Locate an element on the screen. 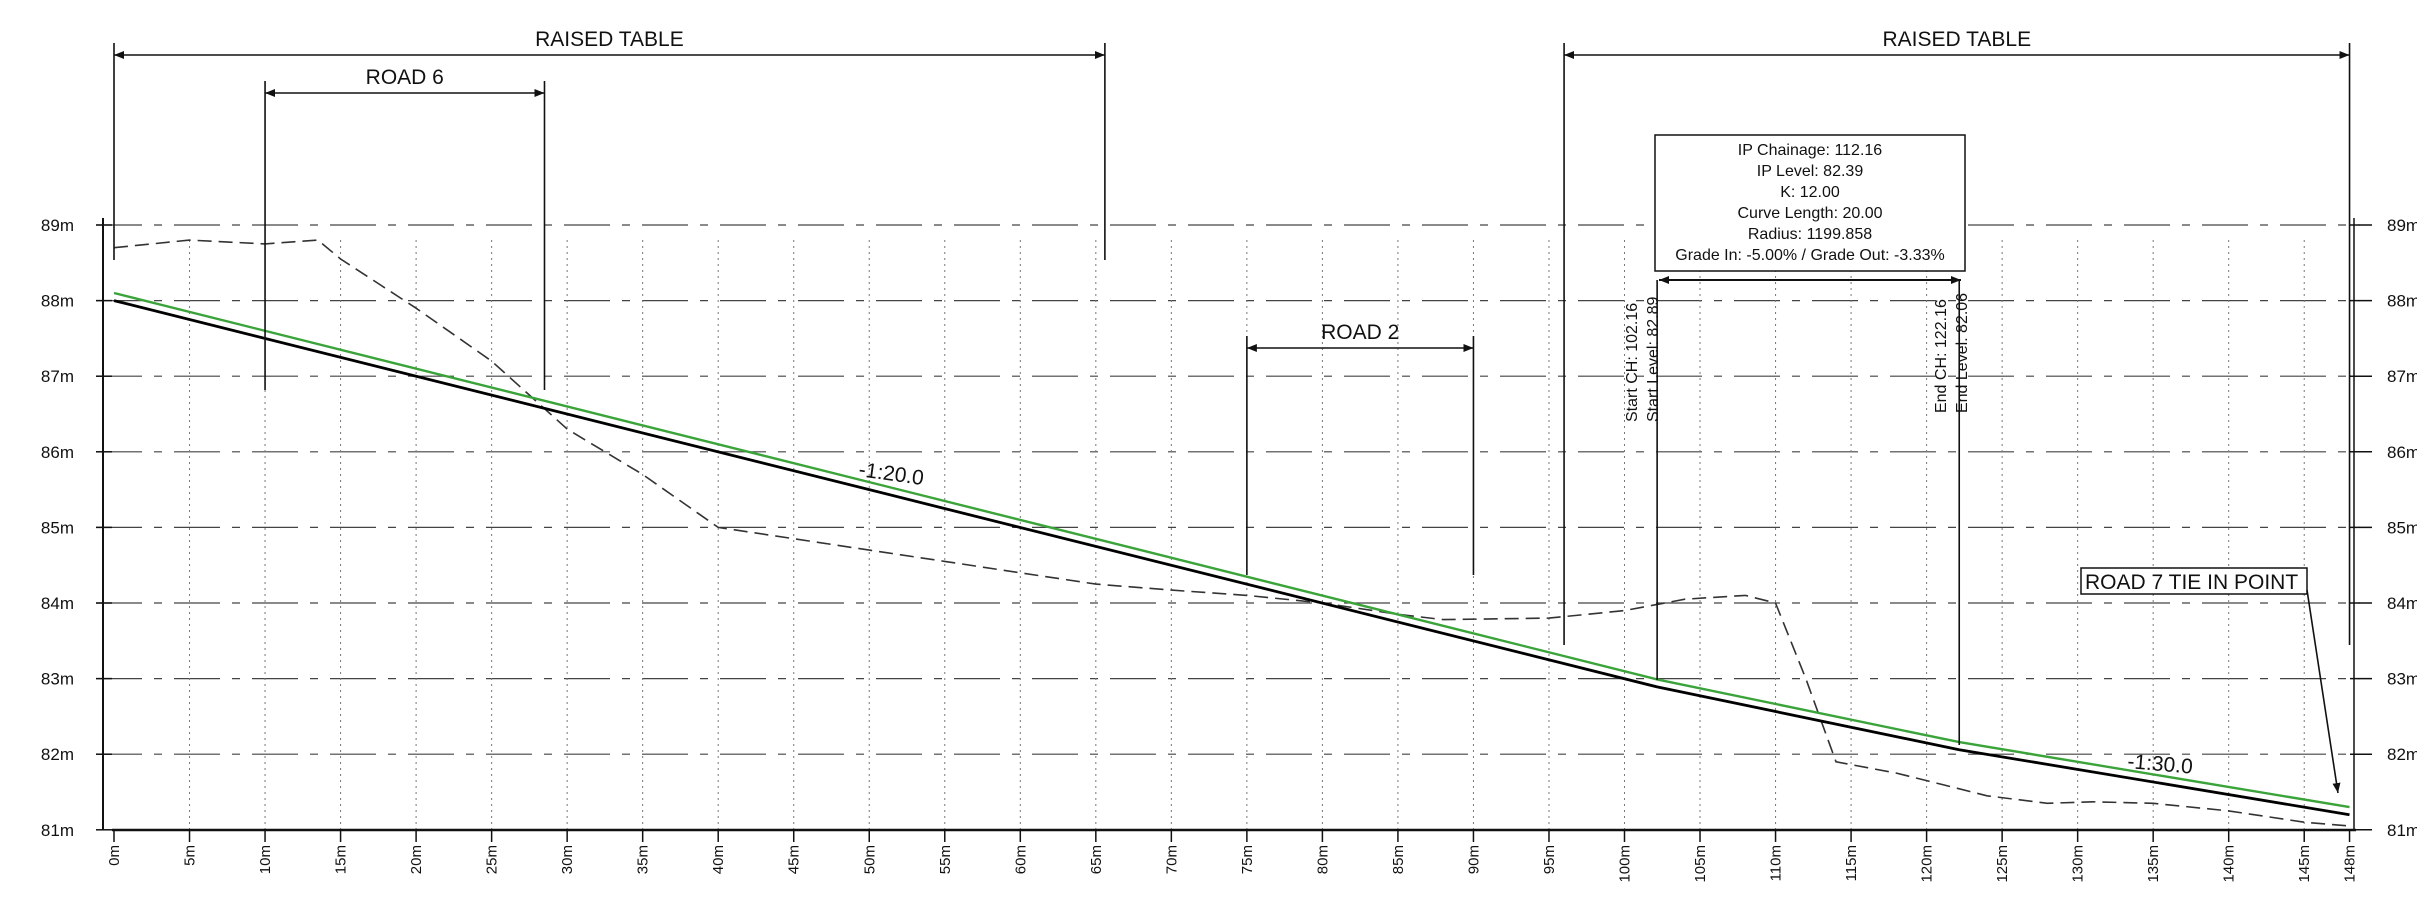 This screenshot has height=899, width=2417. y-axis-labels-left: 89m 88m 87m 86m 85m 84m 83m 82m 81m is located at coordinates (57, 528).